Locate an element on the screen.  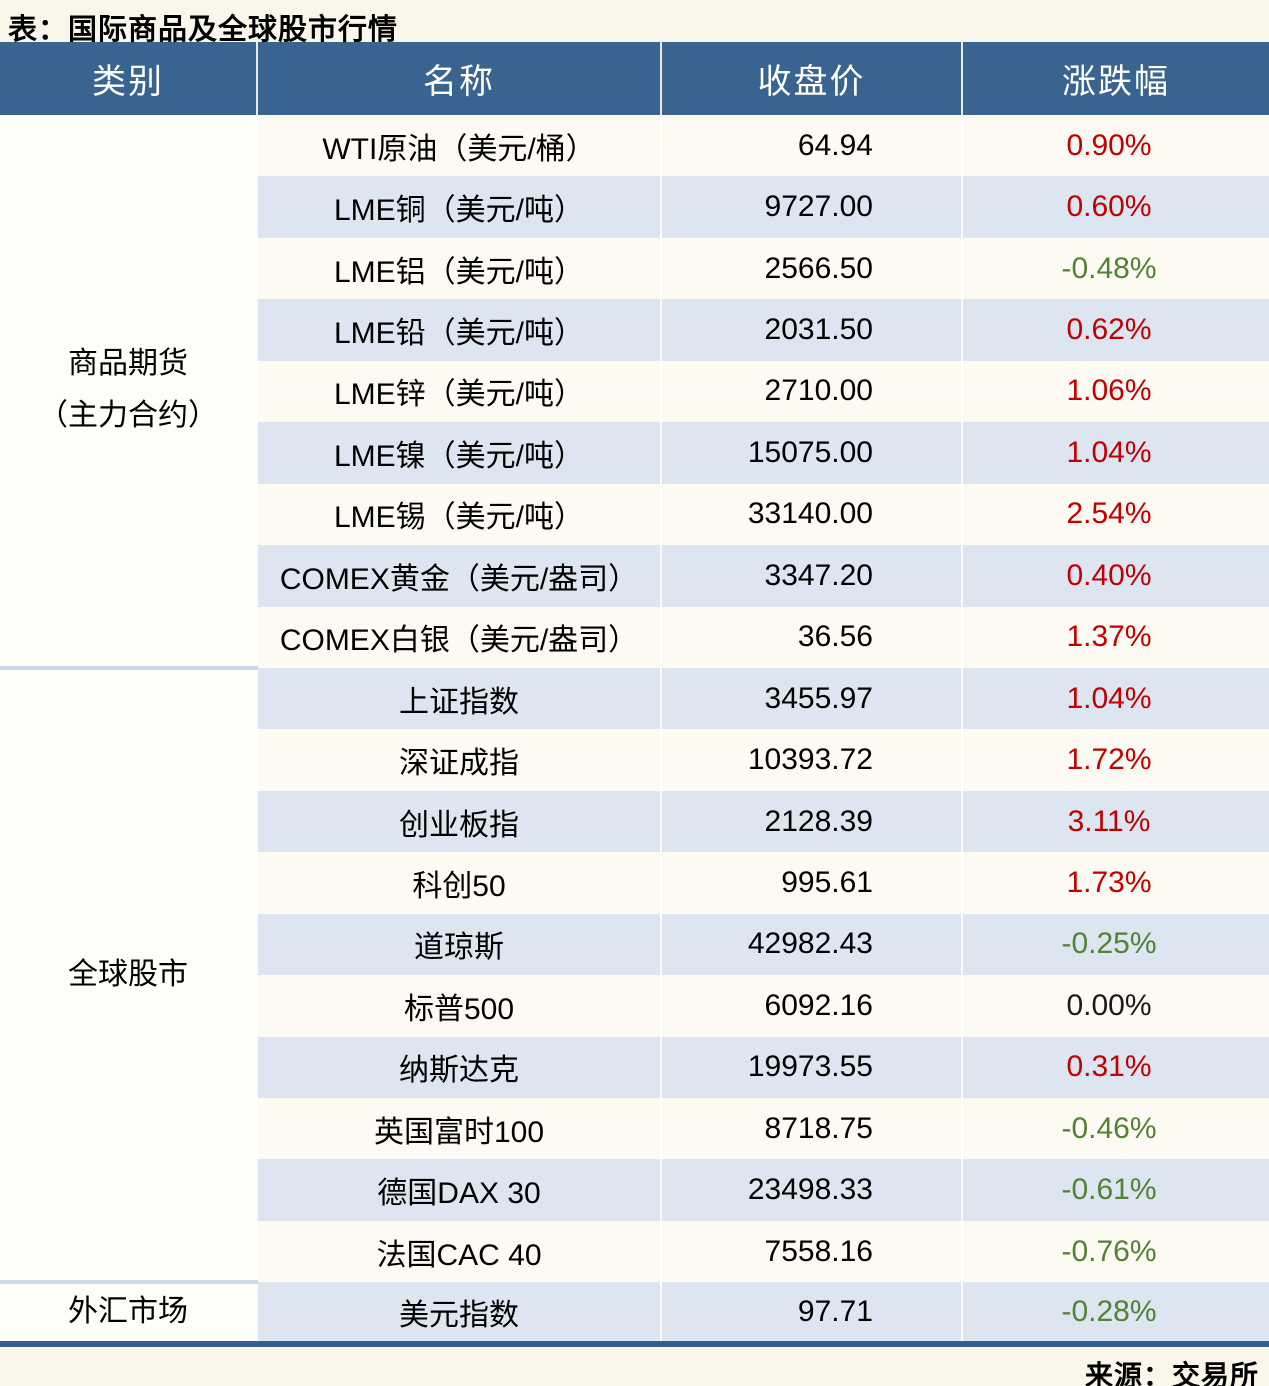
close-price-cell: 7558.16 is located at coordinates (811, 1251).